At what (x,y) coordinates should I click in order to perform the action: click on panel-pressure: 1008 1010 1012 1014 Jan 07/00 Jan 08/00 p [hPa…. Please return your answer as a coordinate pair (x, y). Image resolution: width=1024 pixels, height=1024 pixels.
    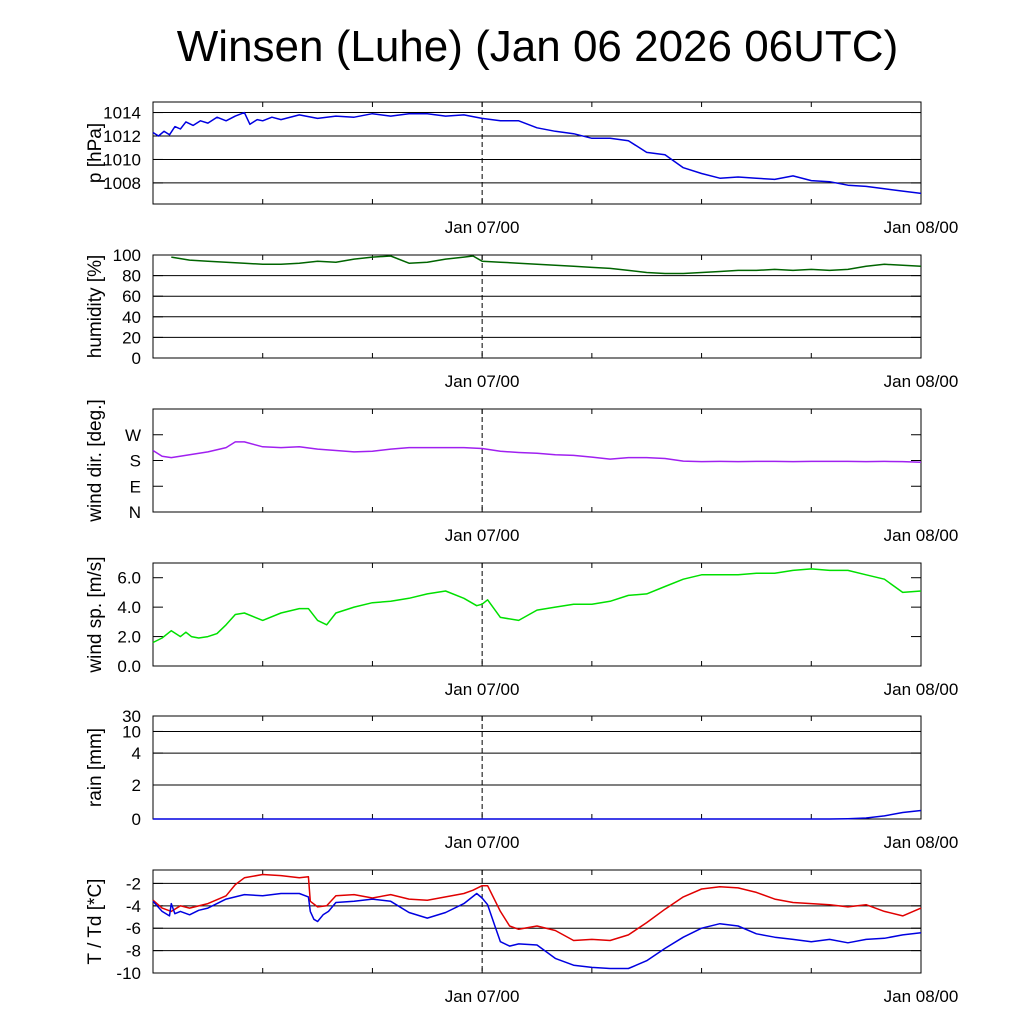
    Looking at the image, I should click on (522, 169).